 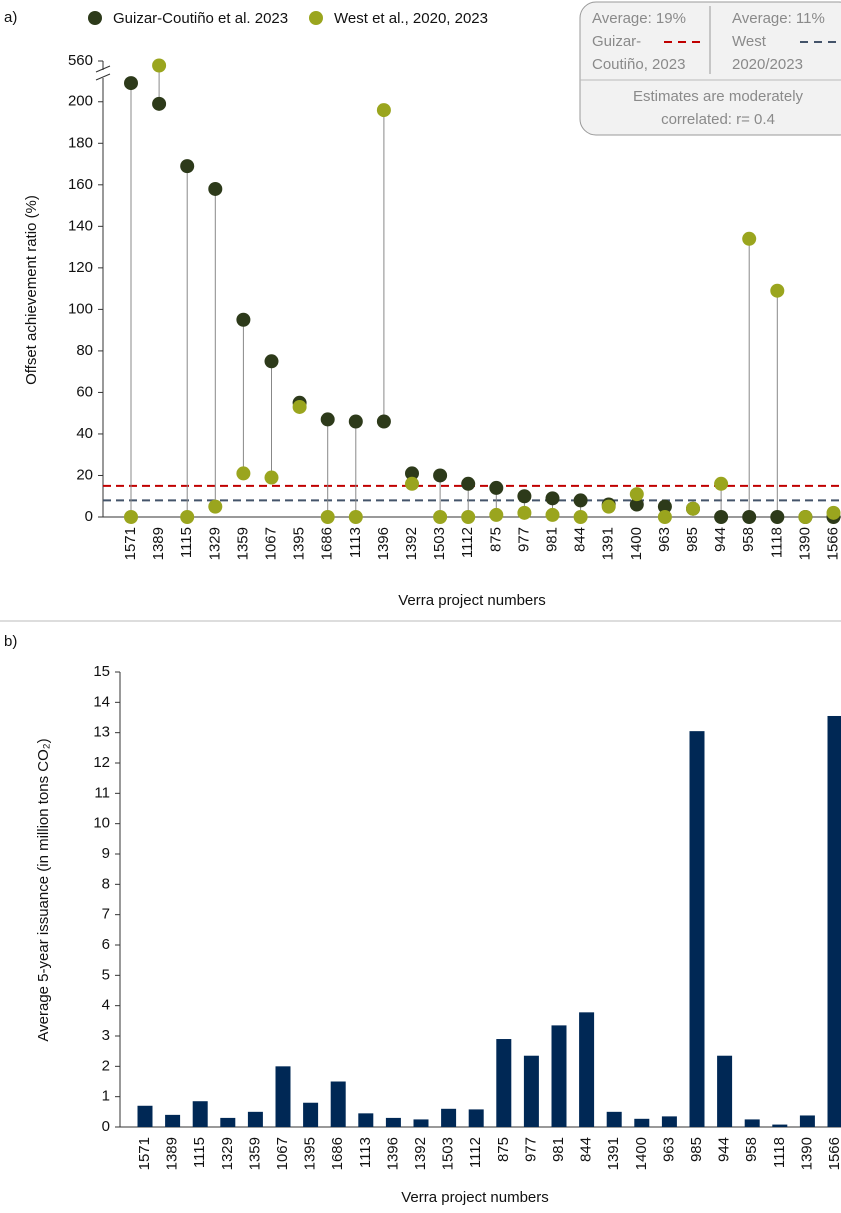 I want to click on y-axis-label: Offset achievement ratio (%), so click(x=31, y=290).